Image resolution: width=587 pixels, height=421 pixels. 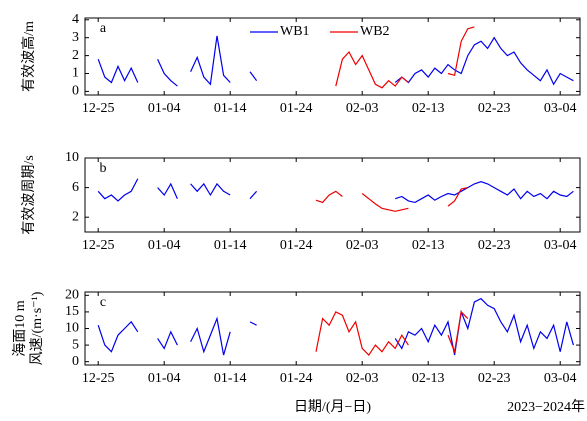 What do you see at coordinates (37, 328) in the screenshot?
I see `y-axis-label: 风速/(m·s⁻¹)` at bounding box center [37, 328].